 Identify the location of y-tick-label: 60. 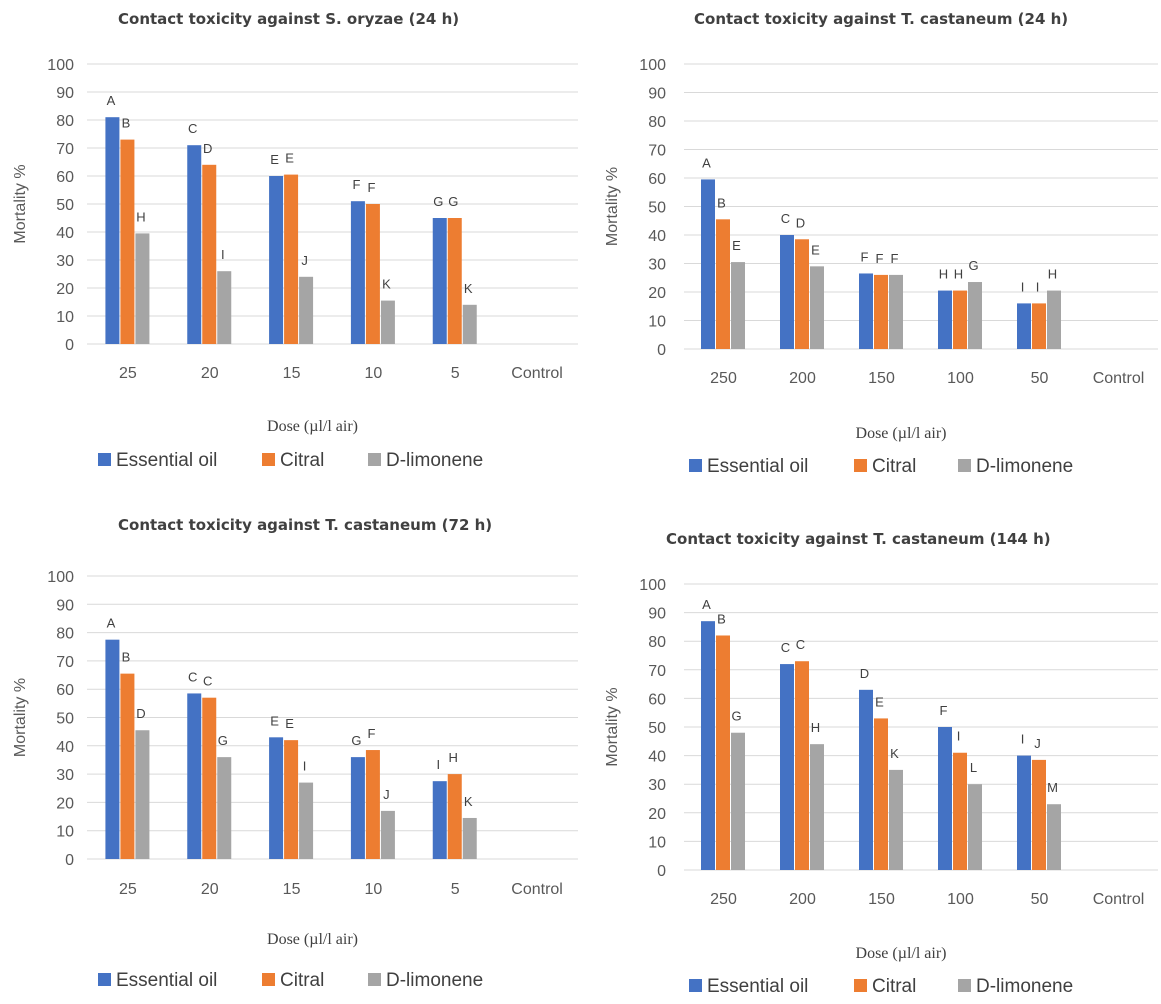
(65, 177).